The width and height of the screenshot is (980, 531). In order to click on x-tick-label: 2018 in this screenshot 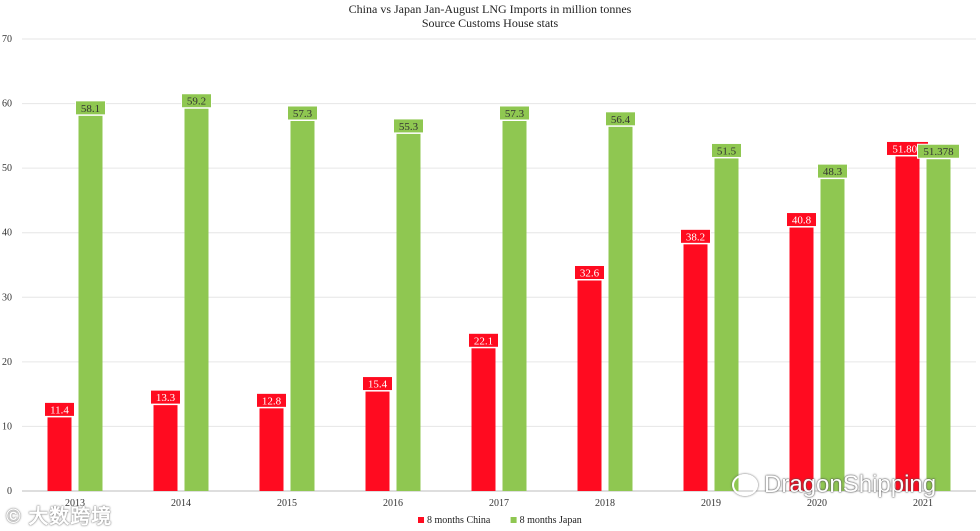, I will do `click(605, 503)`.